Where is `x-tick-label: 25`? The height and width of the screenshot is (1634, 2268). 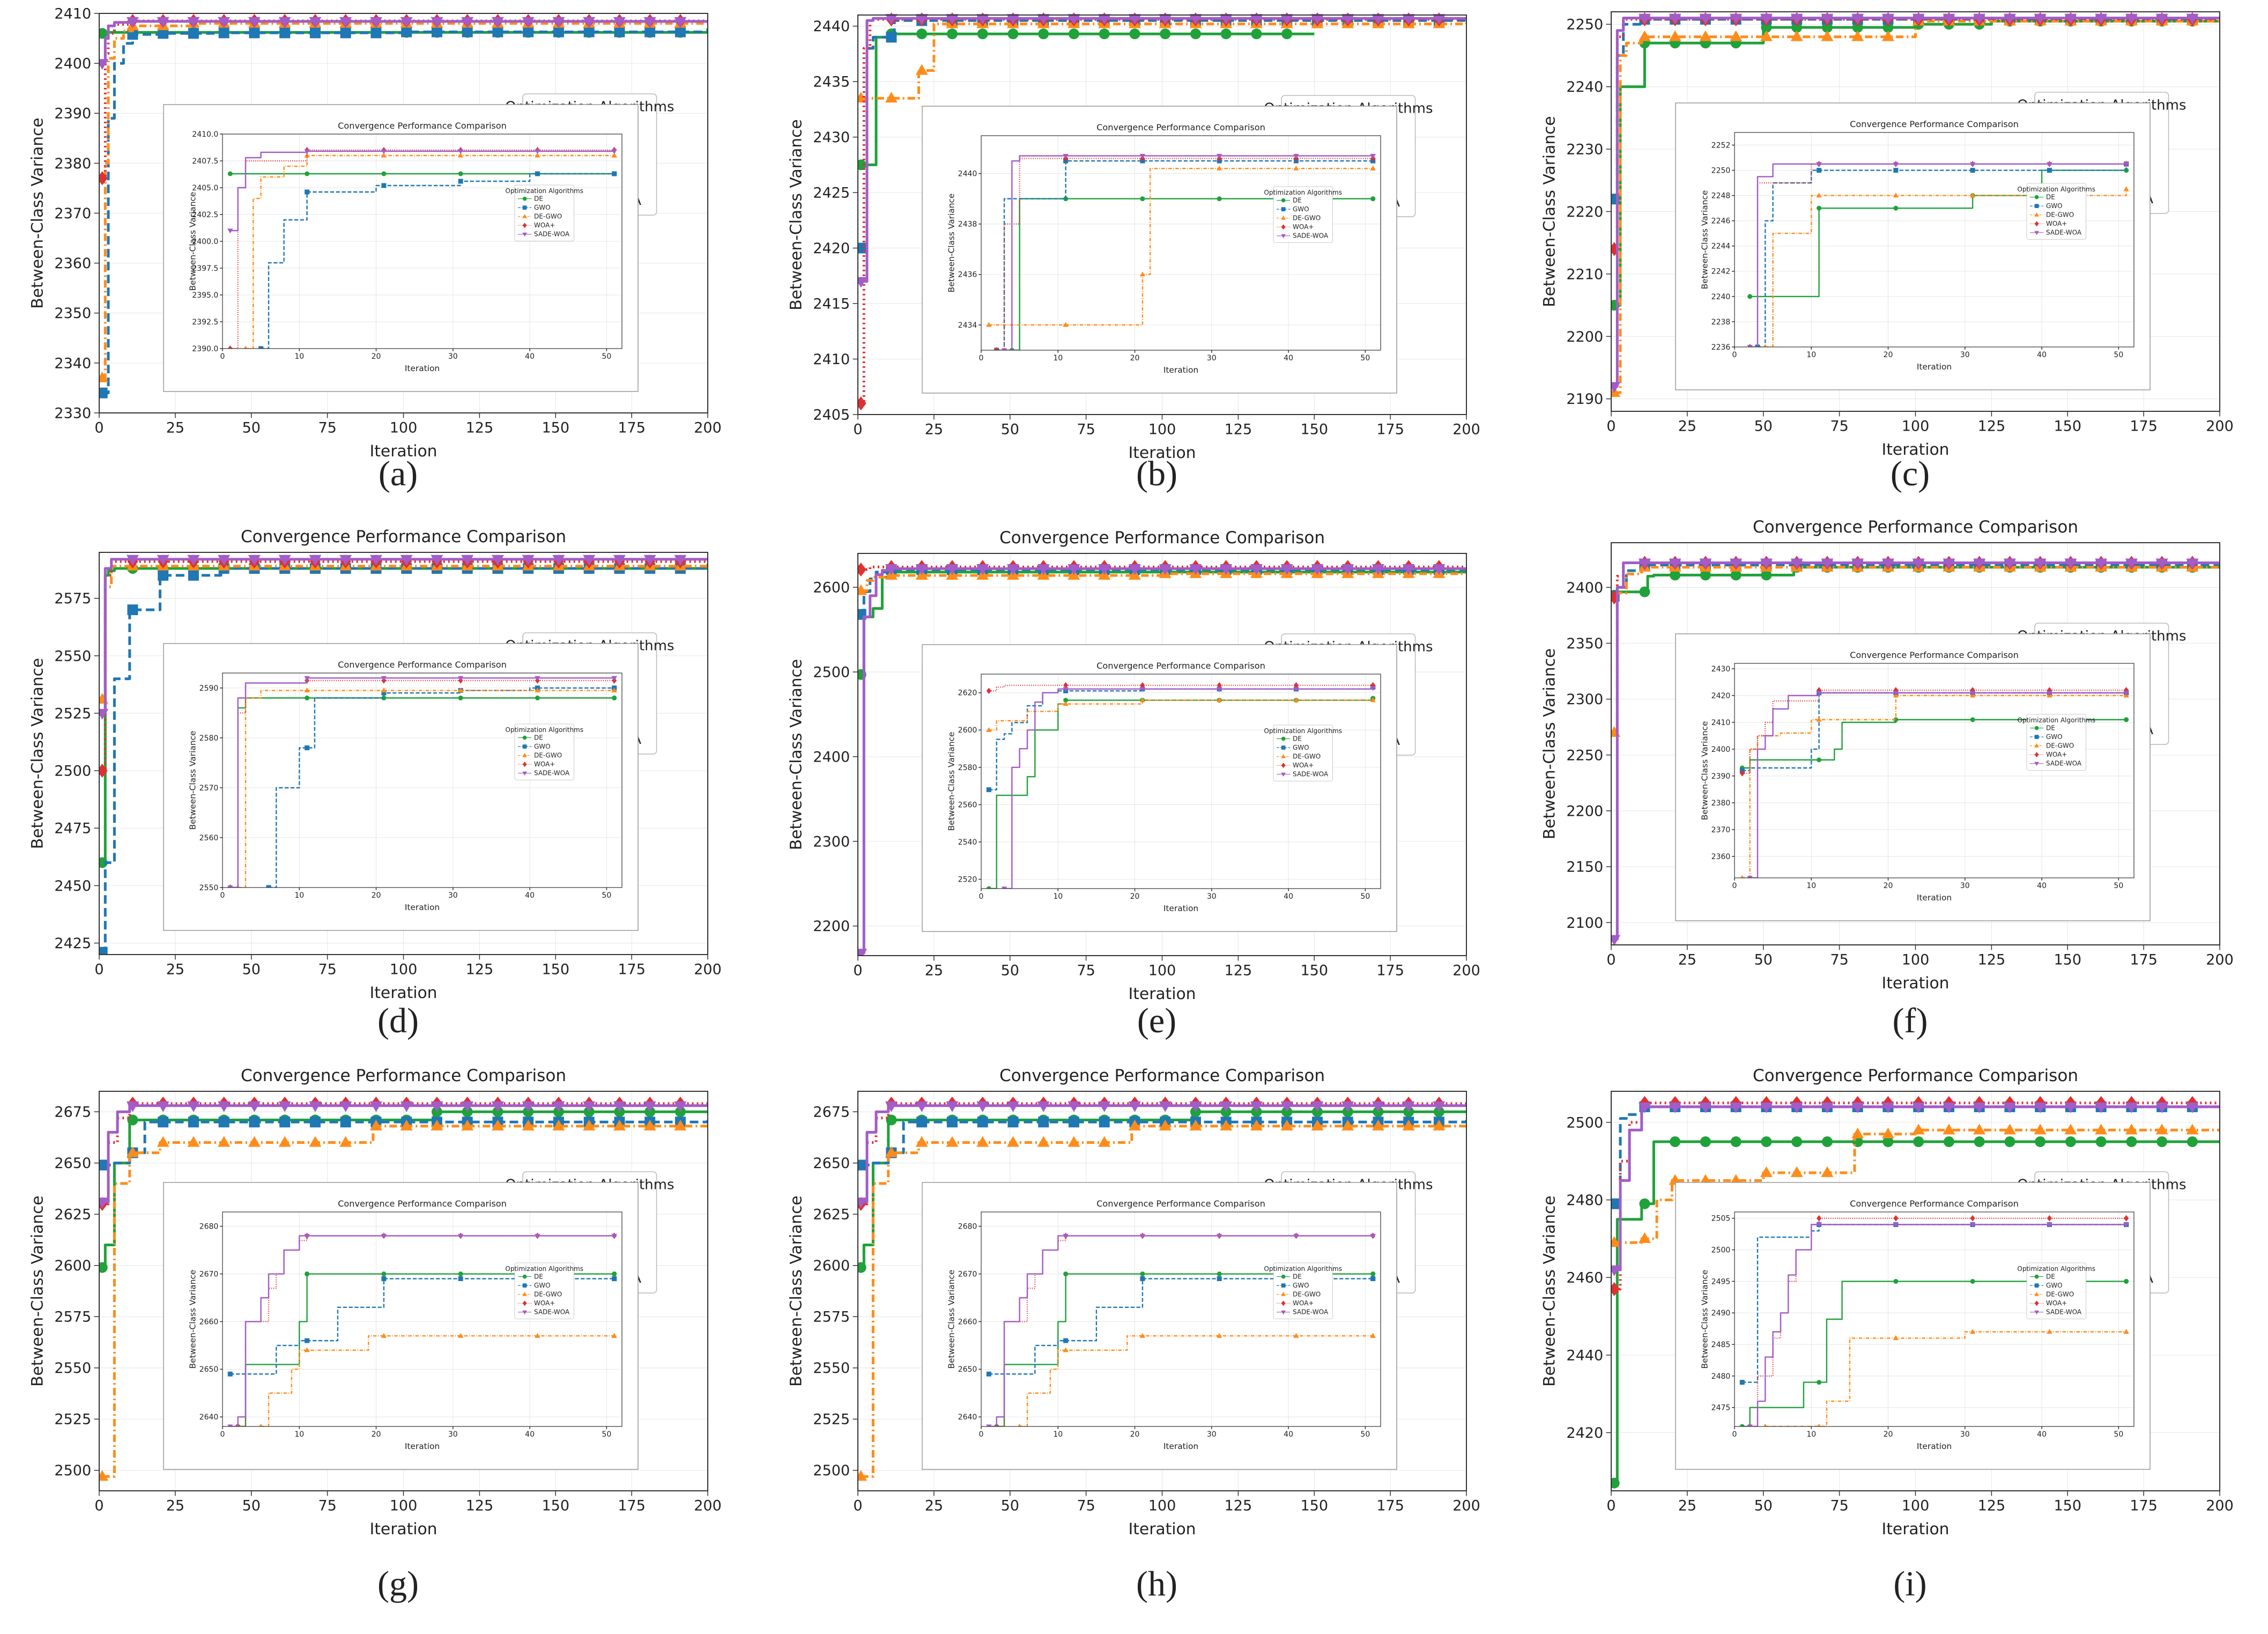 x-tick-label: 25 is located at coordinates (175, 969).